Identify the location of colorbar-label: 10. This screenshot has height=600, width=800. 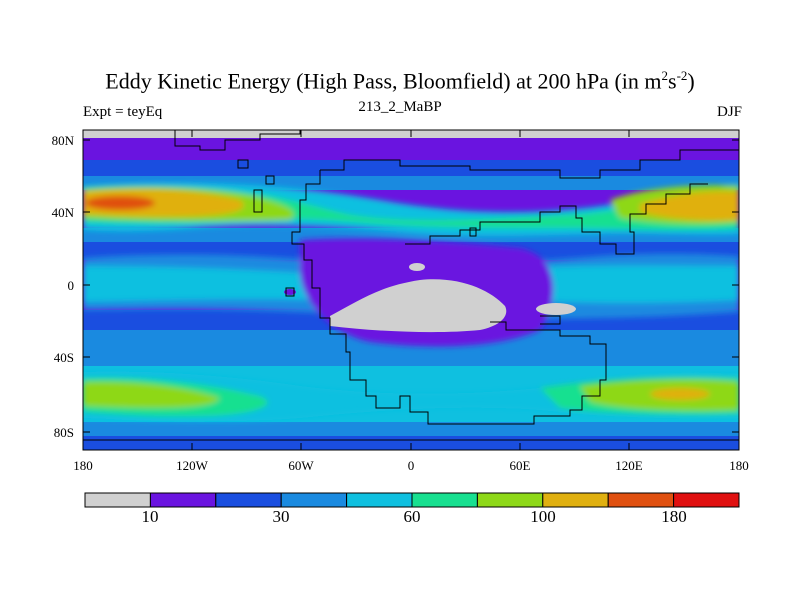
(150, 516).